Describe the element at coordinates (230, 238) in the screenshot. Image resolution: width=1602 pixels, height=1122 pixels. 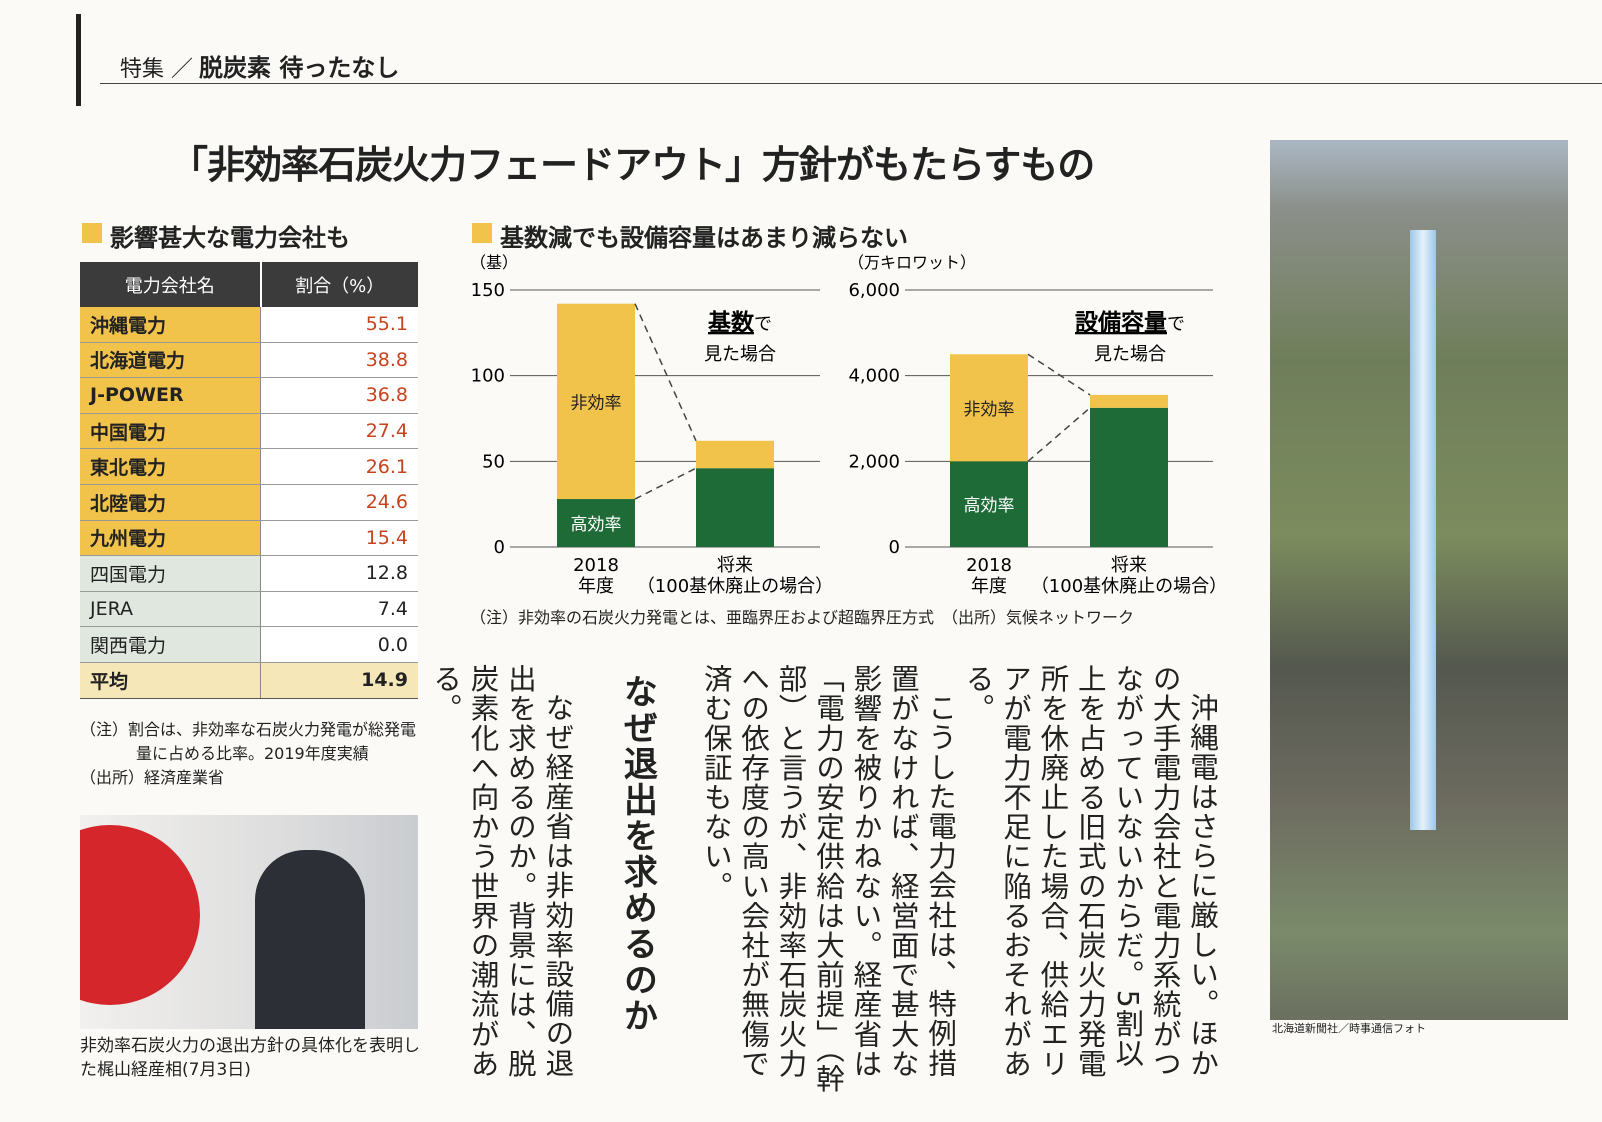
I see `table-title: 影響甚大な電力会社も` at that location.